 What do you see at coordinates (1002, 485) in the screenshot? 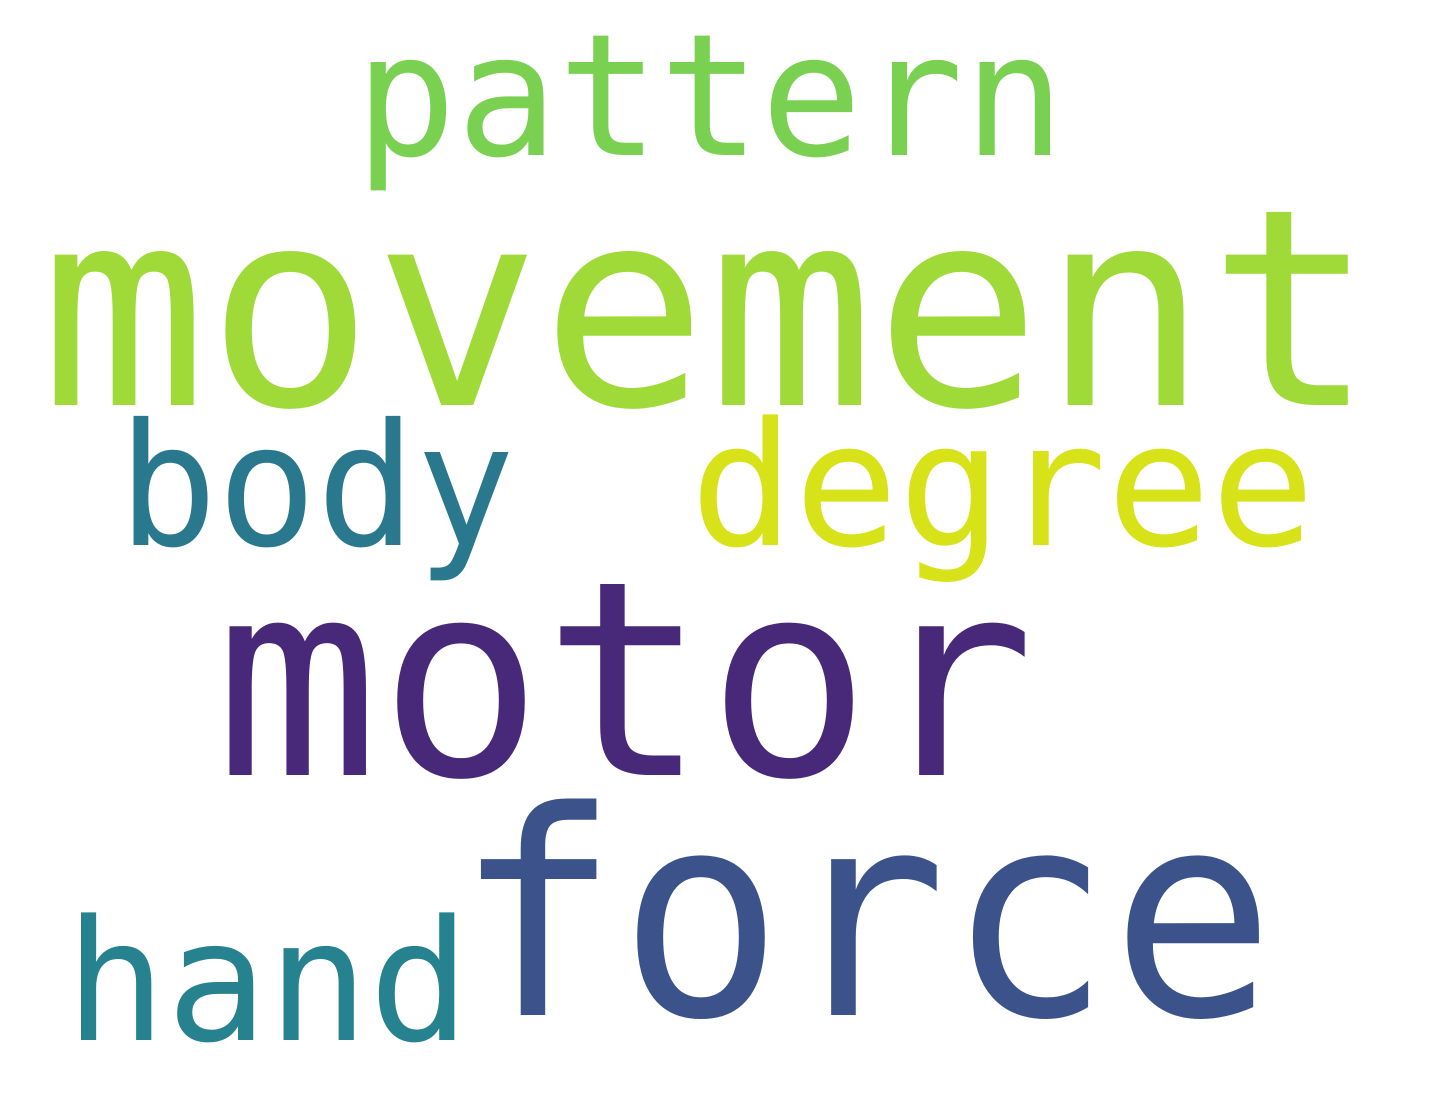
I see `word: degree` at bounding box center [1002, 485].